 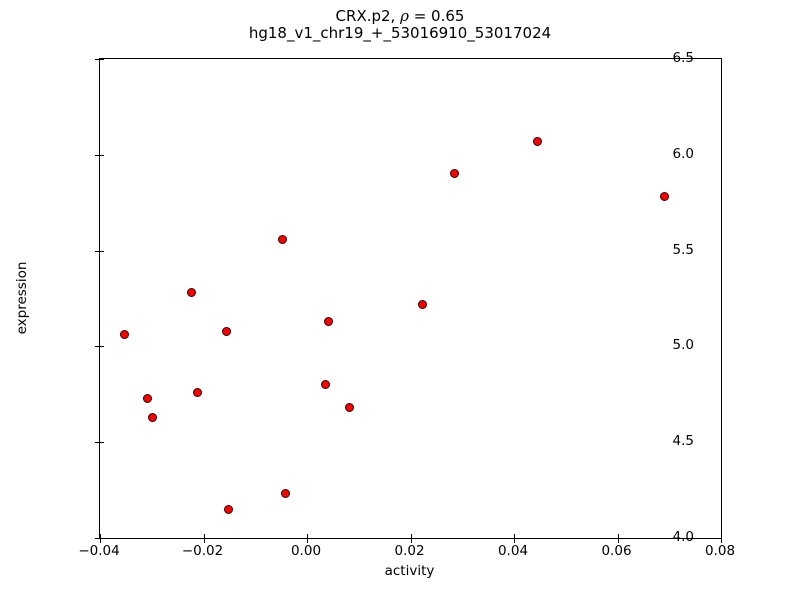 I want to click on y-tick-label: 5.5, so click(x=683, y=249).